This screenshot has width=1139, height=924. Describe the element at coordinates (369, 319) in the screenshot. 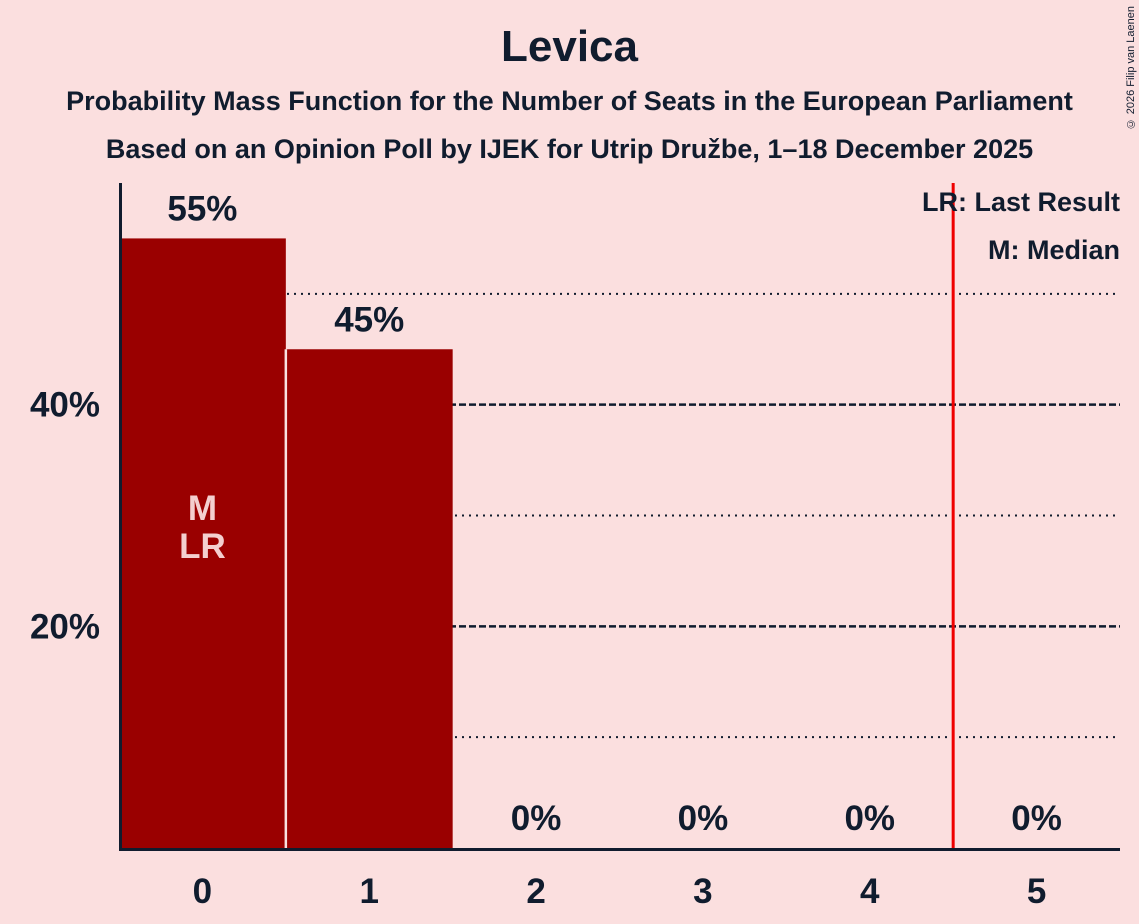

I see `bar-value-label-1: 45%` at that location.